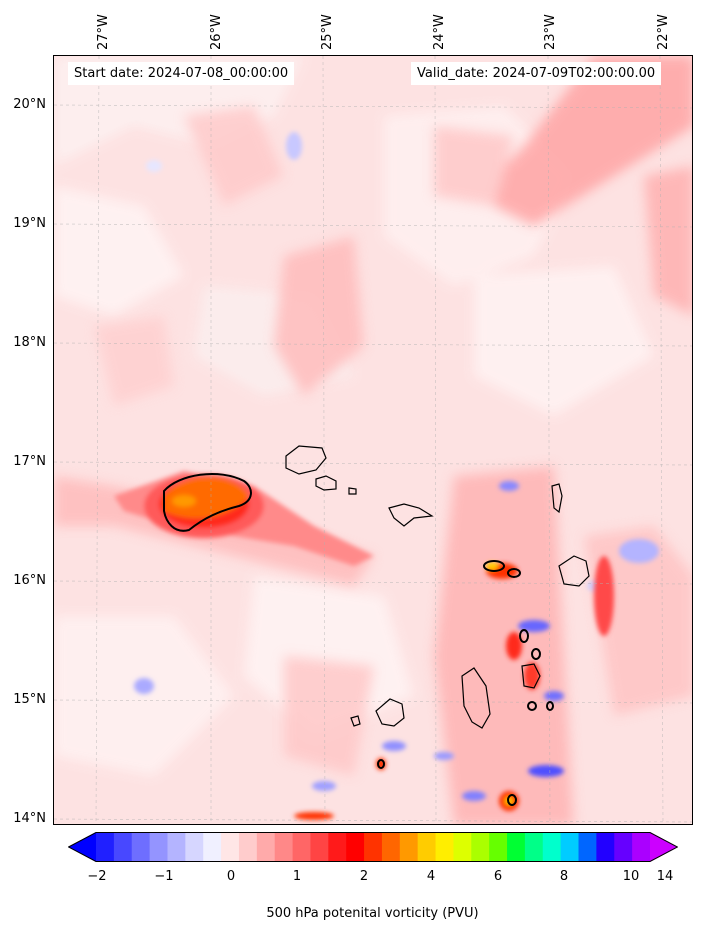 The image size is (703, 935). What do you see at coordinates (664, 847) in the screenshot?
I see `colorbar-extend-max` at bounding box center [664, 847].